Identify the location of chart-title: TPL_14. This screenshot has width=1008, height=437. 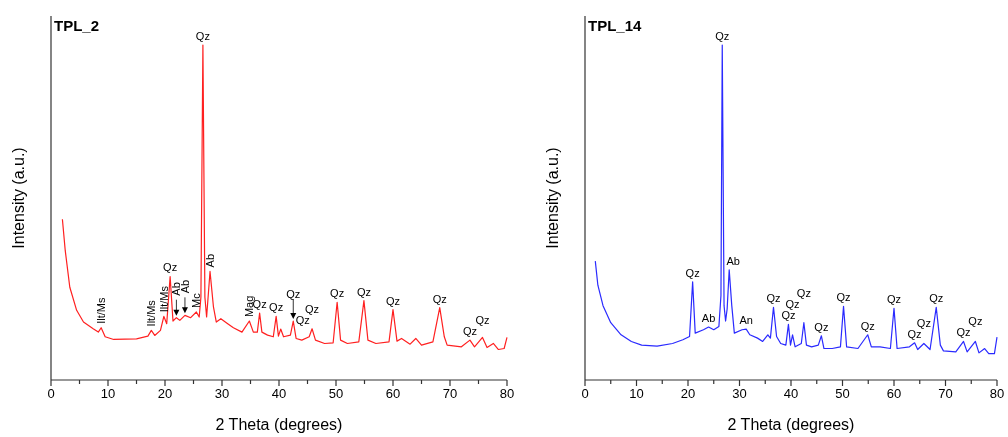
(615, 25).